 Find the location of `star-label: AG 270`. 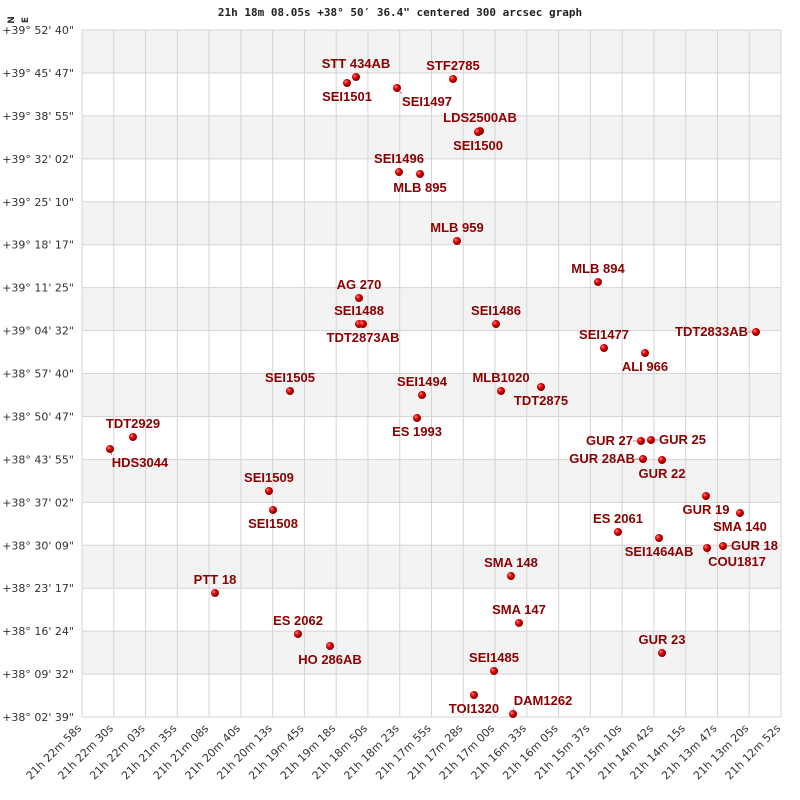

star-label: AG 270 is located at coordinates (359, 284).